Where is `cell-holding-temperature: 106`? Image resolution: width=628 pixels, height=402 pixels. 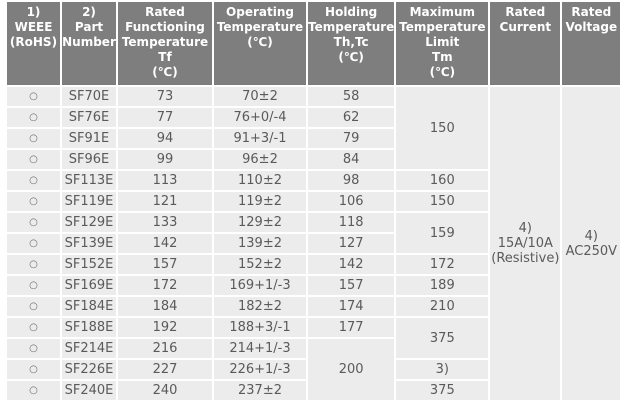 cell-holding-temperature: 106 is located at coordinates (351, 201).